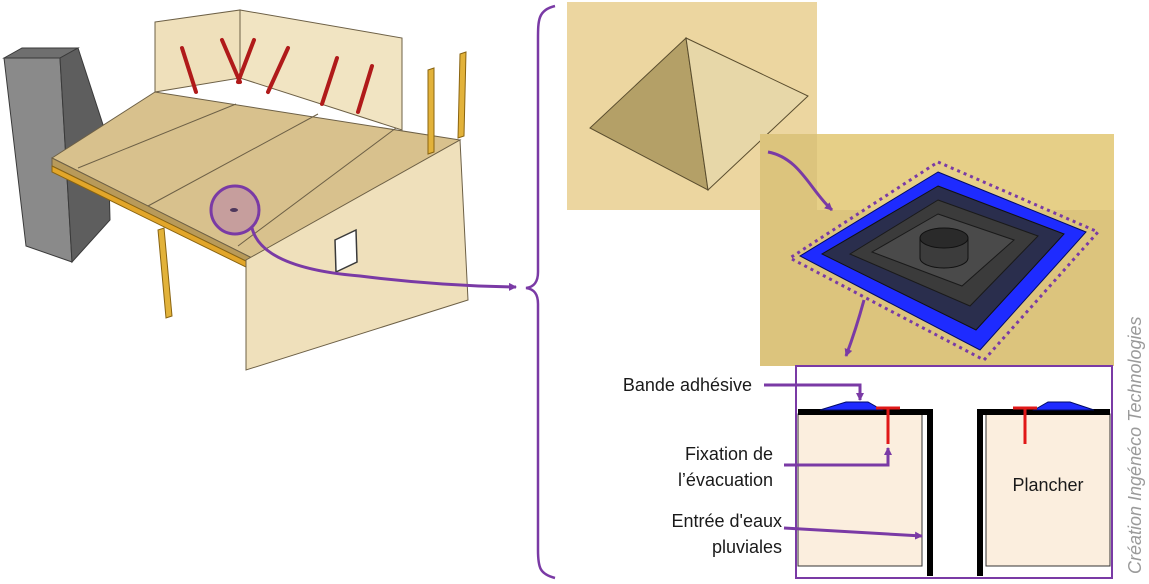  Describe the element at coordinates (277, 76) in the screenshot. I see `bracing-rods` at that location.